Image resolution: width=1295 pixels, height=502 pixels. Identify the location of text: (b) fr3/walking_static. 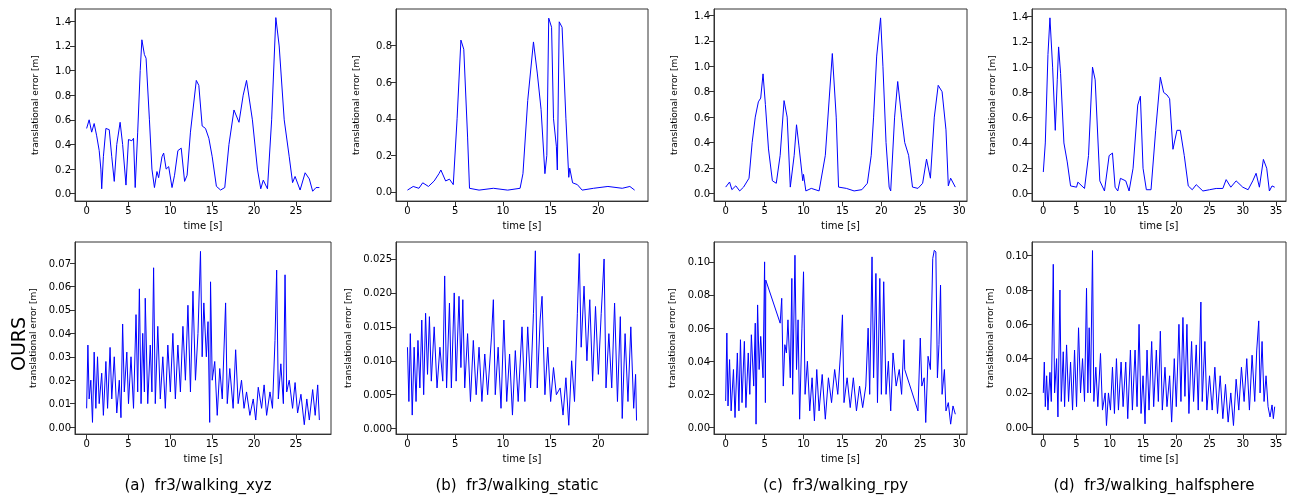
(517, 485).